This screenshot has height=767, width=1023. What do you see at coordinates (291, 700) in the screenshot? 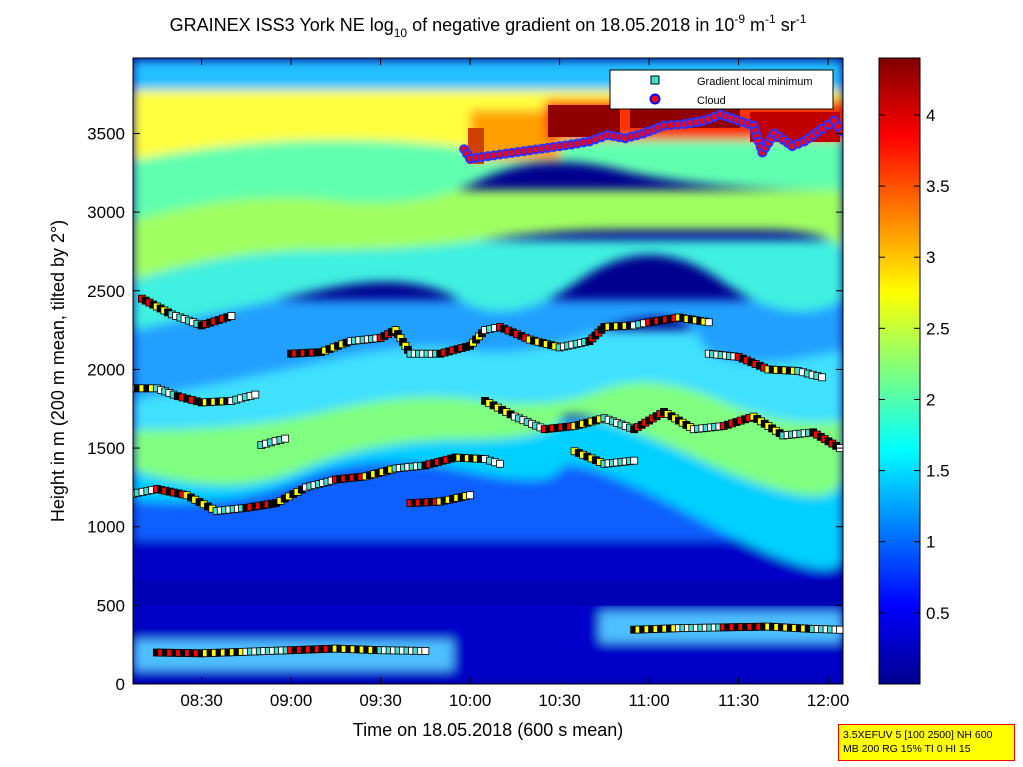
I see `x-tick-label: 09:00` at bounding box center [291, 700].